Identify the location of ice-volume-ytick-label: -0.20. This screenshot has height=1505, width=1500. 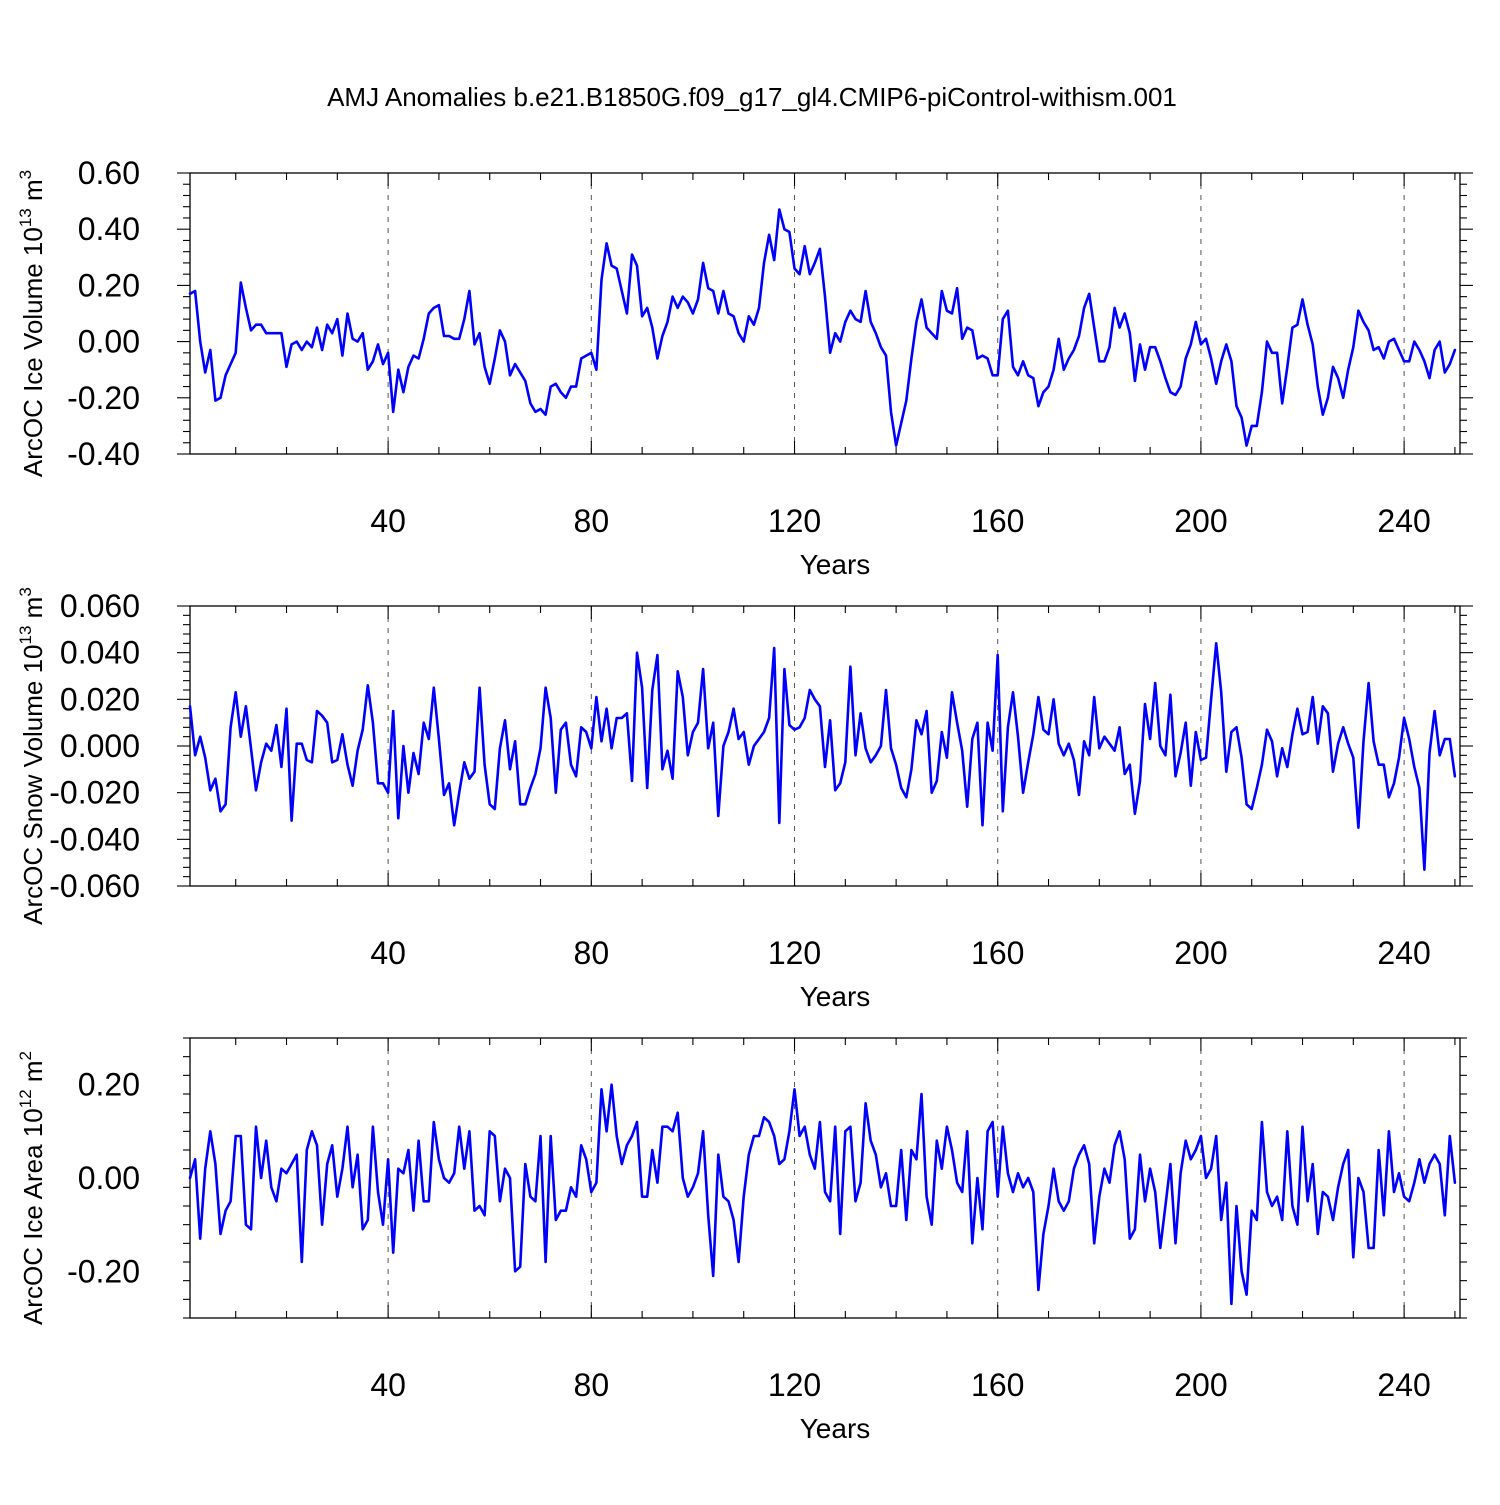
(103, 398).